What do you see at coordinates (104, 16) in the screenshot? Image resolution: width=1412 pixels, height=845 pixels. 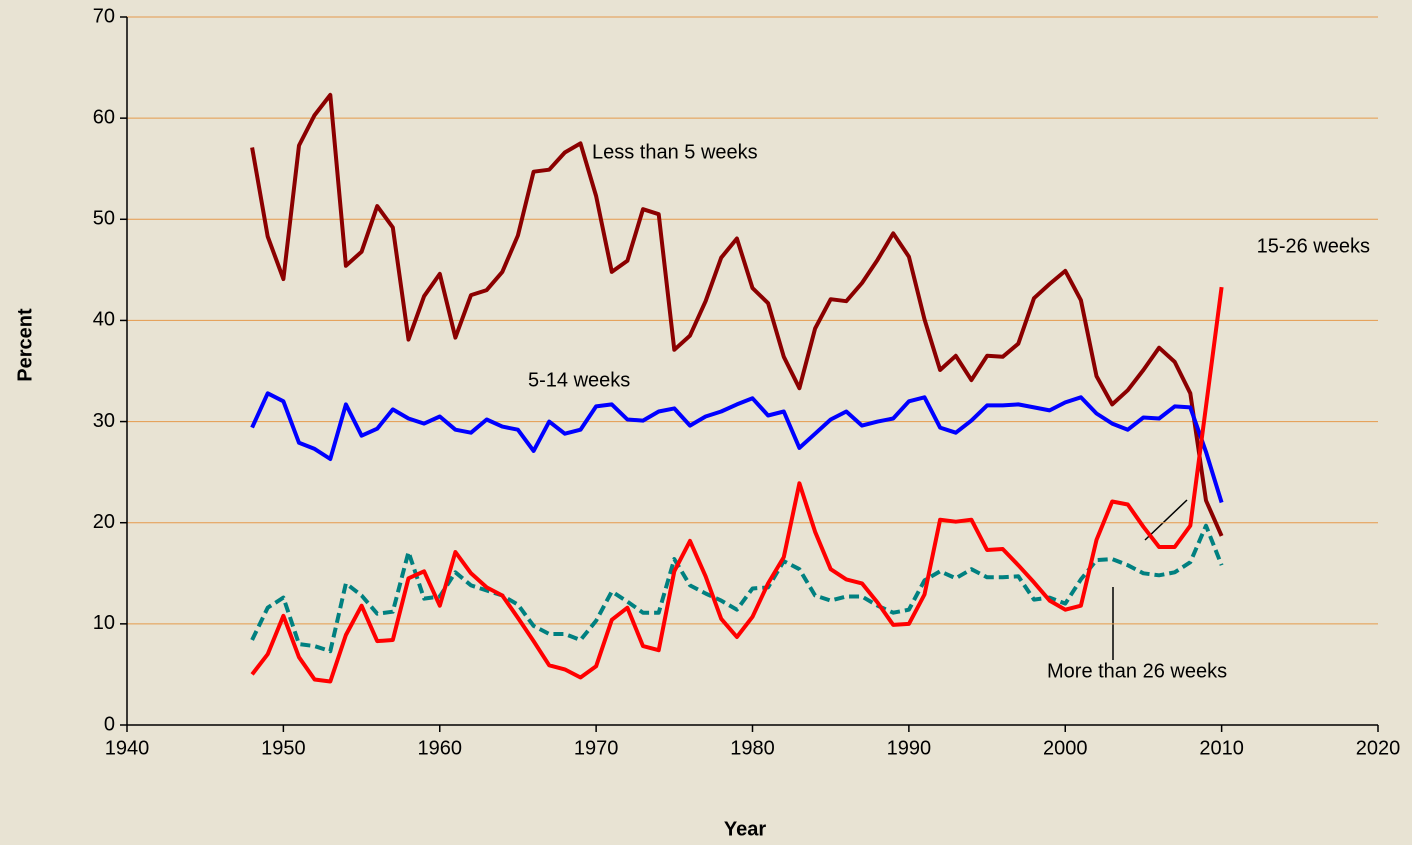 I see `y-tick-label: 70` at bounding box center [104, 16].